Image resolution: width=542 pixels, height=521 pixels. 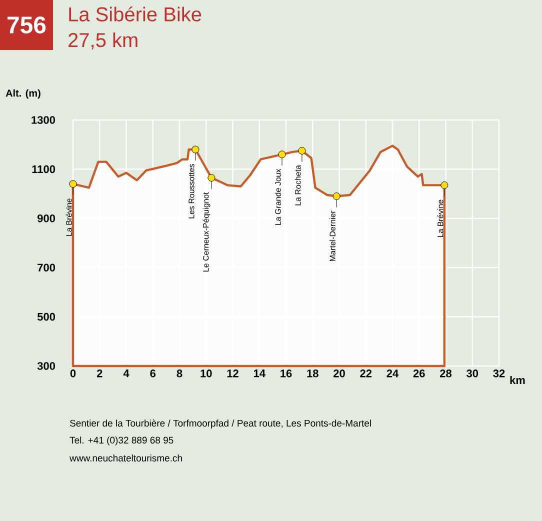 What do you see at coordinates (153, 374) in the screenshot?
I see `x-tick-label: 6` at bounding box center [153, 374].